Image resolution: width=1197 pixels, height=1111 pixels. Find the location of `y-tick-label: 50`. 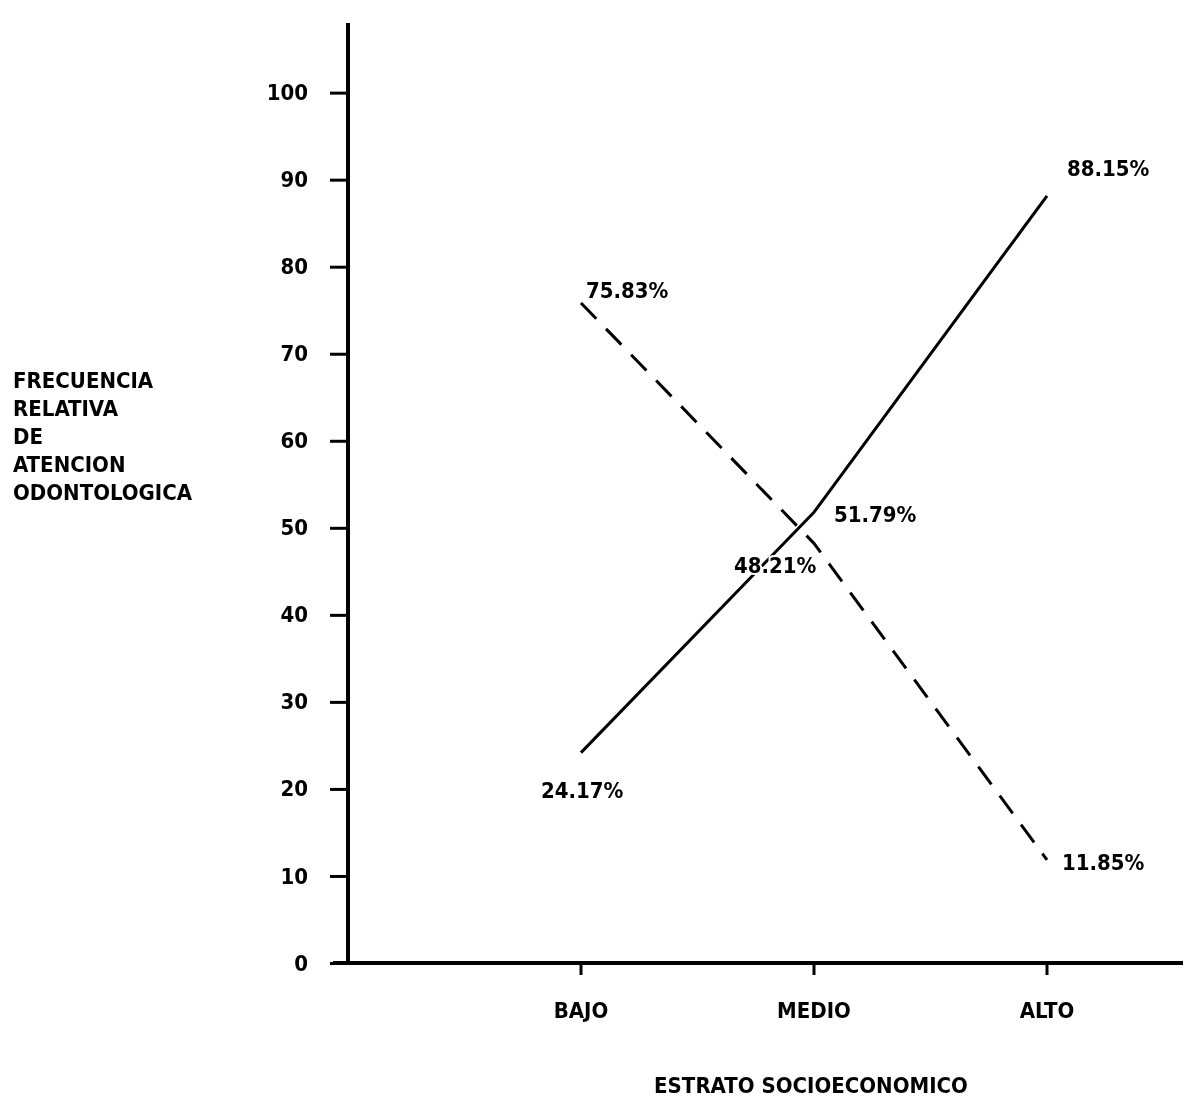

y-tick-label: 50 is located at coordinates (294, 528).